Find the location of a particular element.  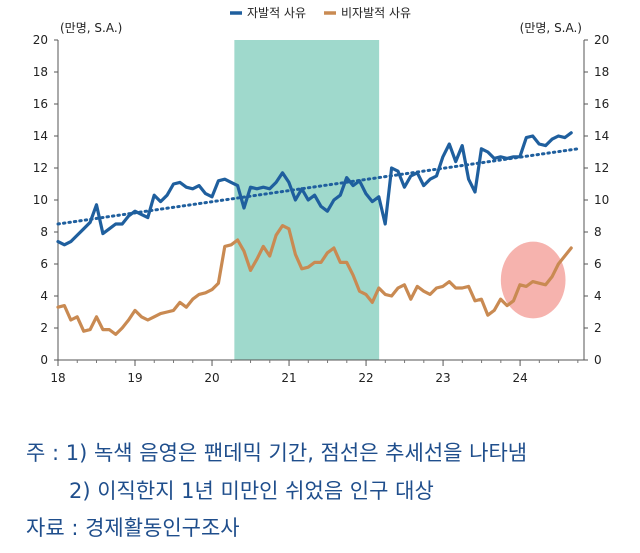

x-tick-label: 21 is located at coordinates (288, 378).